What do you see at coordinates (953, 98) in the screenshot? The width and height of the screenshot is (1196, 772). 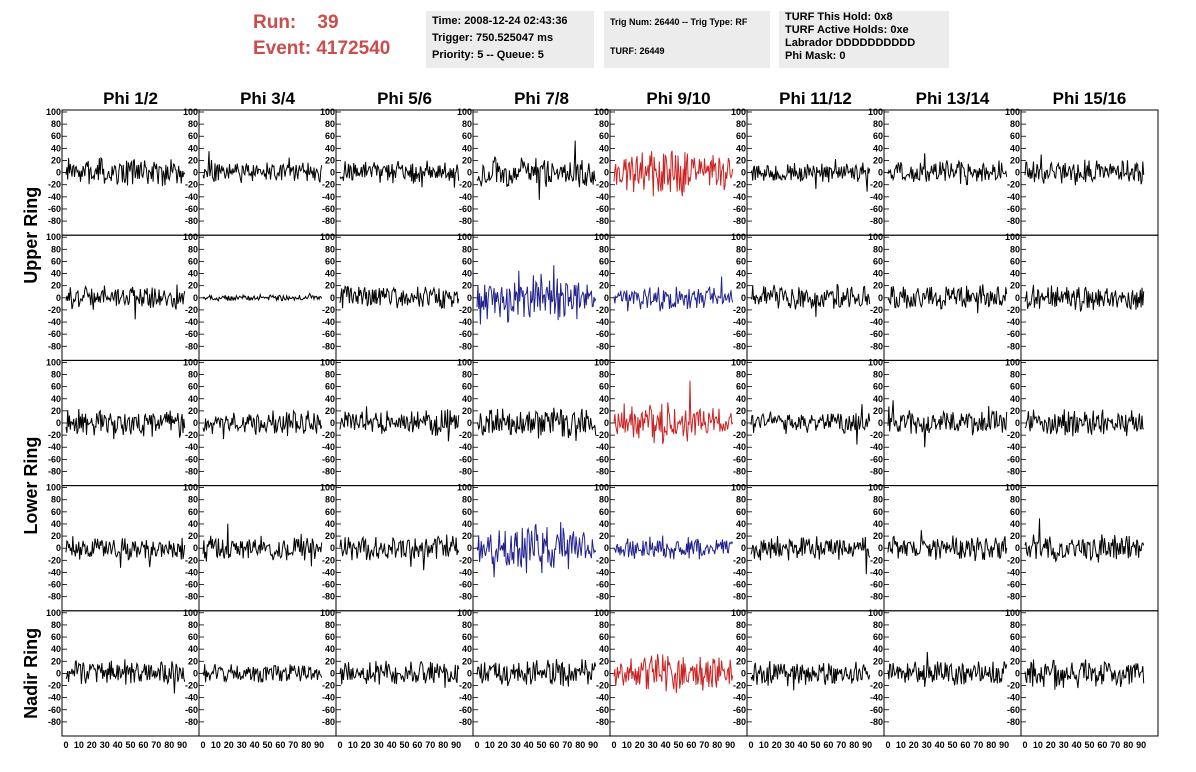 I see `column-title: Phi 13/14` at bounding box center [953, 98].